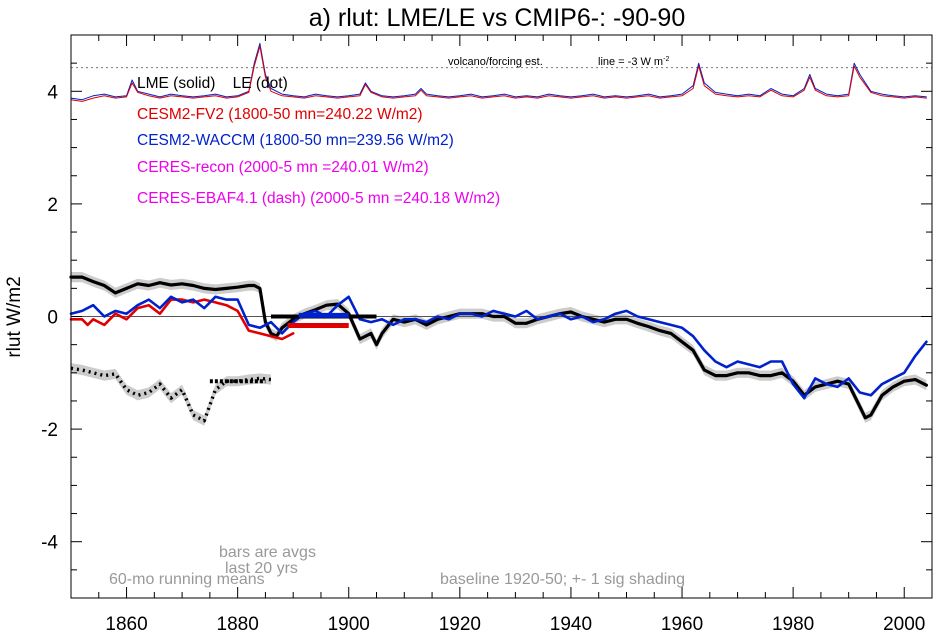  I want to click on x-tick-label: 1980, so click(793, 624).